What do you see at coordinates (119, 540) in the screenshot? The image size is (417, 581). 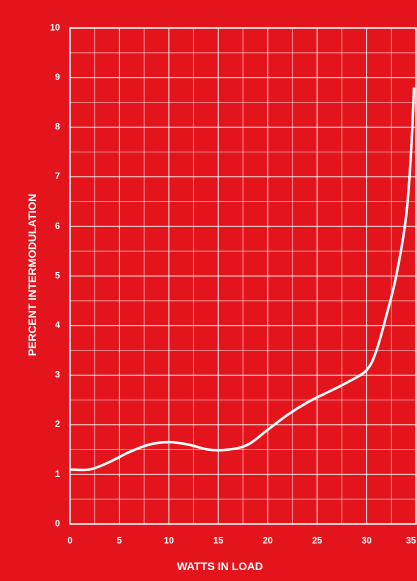 I see `x-tick-label: 5` at bounding box center [119, 540].